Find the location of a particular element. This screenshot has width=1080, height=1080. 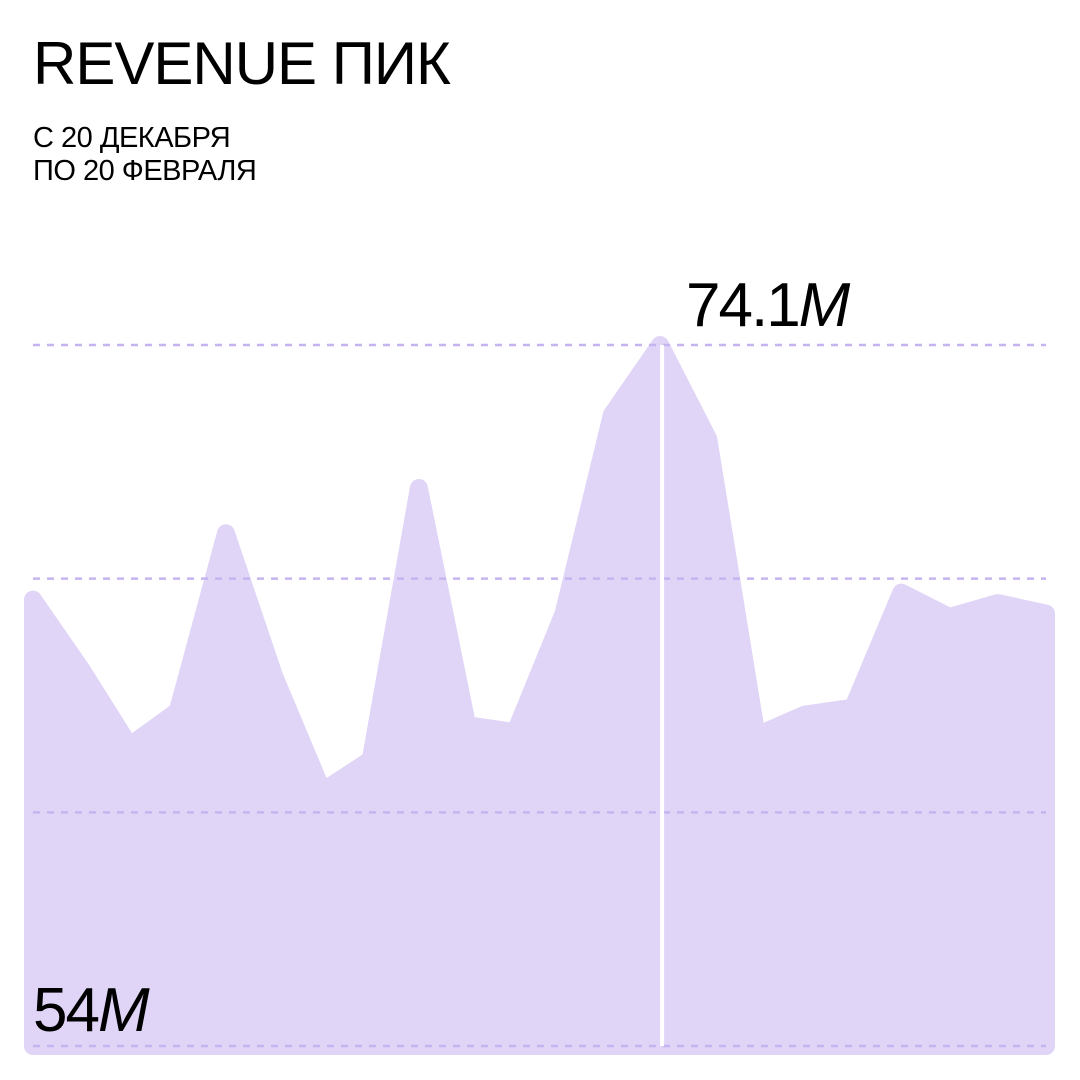

min-value-unit: M is located at coordinates (123, 1010).